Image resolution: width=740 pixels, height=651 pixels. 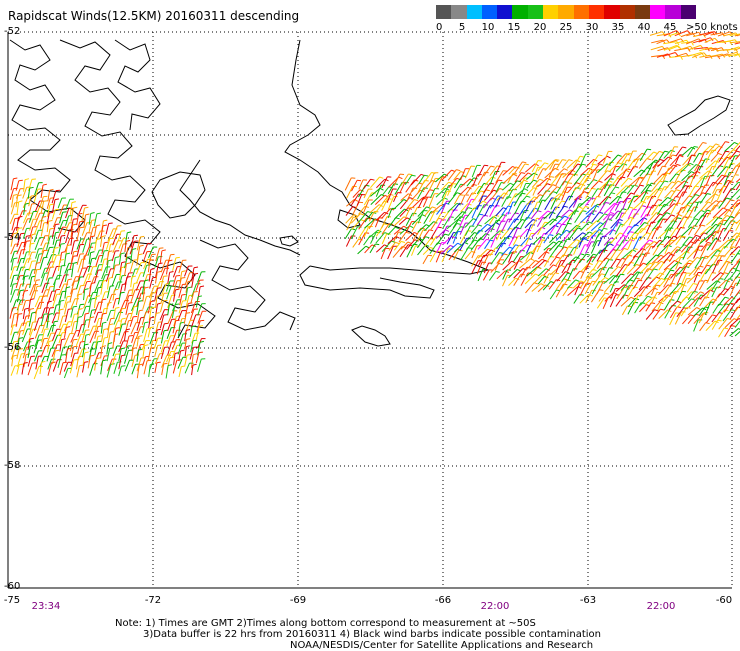 I want to click on lat-label-52: -52, so click(x=12, y=31).